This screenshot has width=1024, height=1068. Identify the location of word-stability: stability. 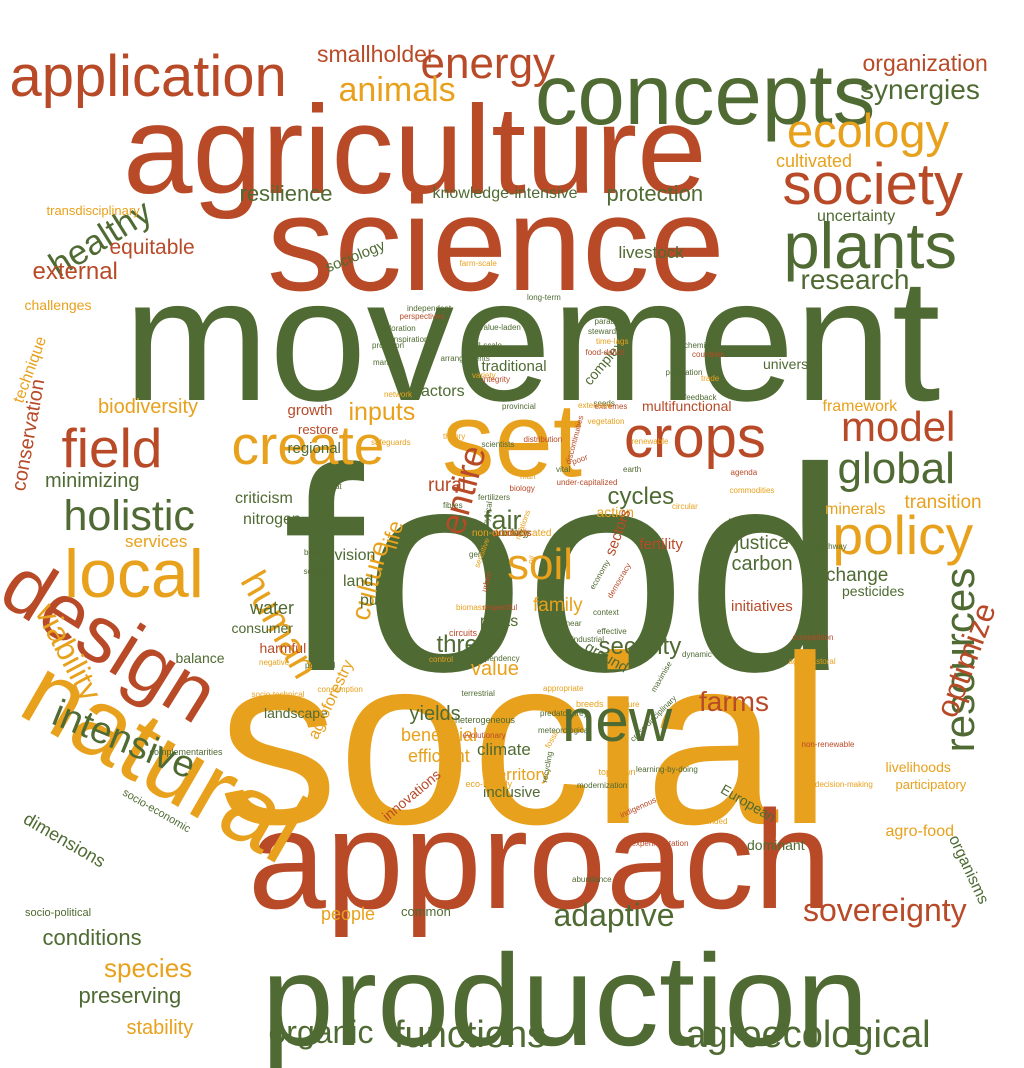
(160, 1028).